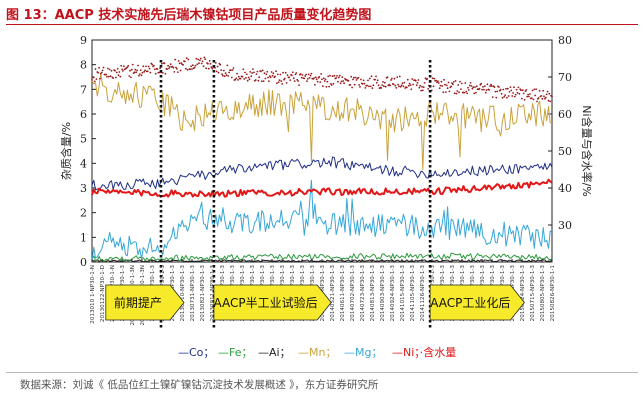 This screenshot has width=644, height=401. Describe the element at coordinates (565, 114) in the screenshot. I see `y2-tick-label: 60` at that location.